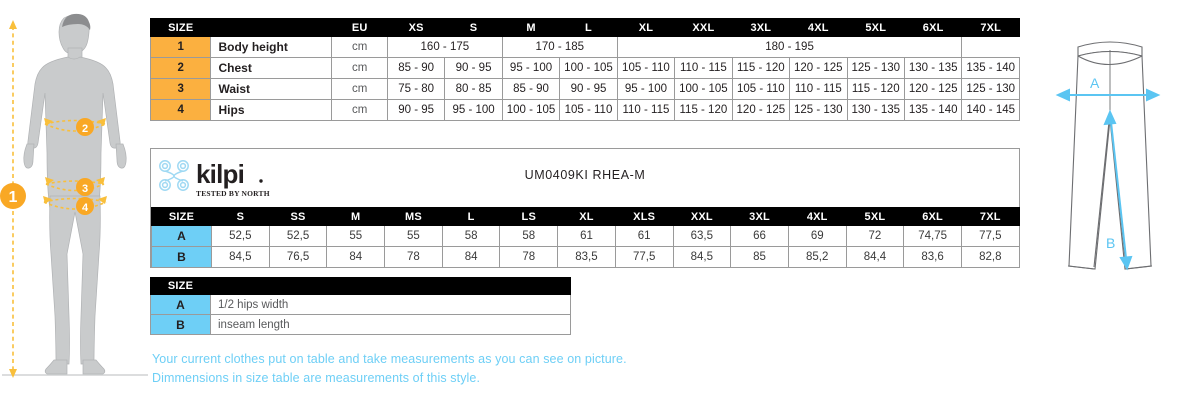 This screenshot has width=1200, height=410. I want to click on kilpi-tagline: TESTED BY NORTH, so click(233, 193).